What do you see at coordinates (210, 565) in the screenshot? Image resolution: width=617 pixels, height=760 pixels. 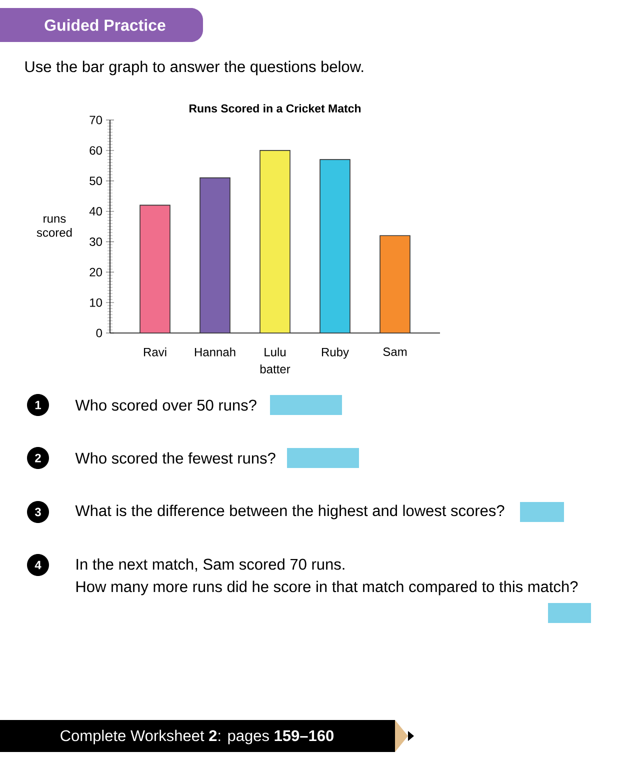 I see `text: In the next match, Sam scored 70 runs.` at bounding box center [210, 565].